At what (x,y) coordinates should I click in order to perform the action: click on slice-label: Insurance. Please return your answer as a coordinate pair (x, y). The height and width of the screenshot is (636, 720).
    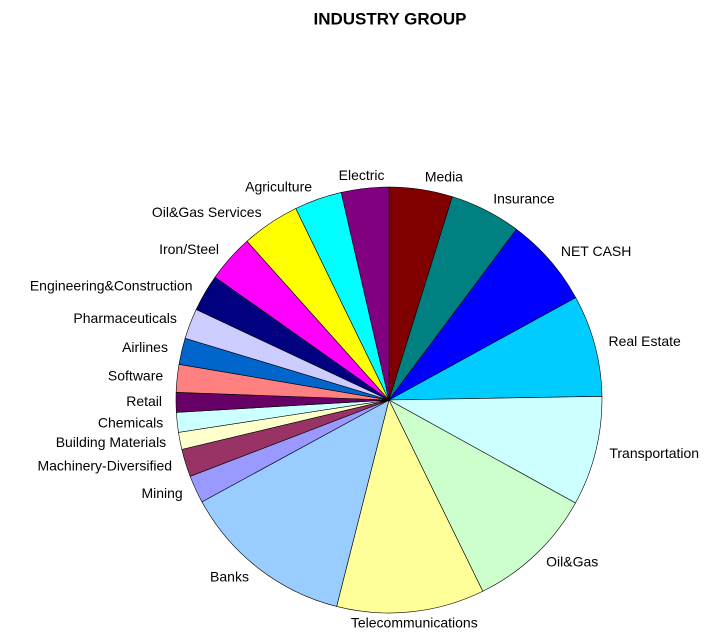
    Looking at the image, I should click on (524, 198).